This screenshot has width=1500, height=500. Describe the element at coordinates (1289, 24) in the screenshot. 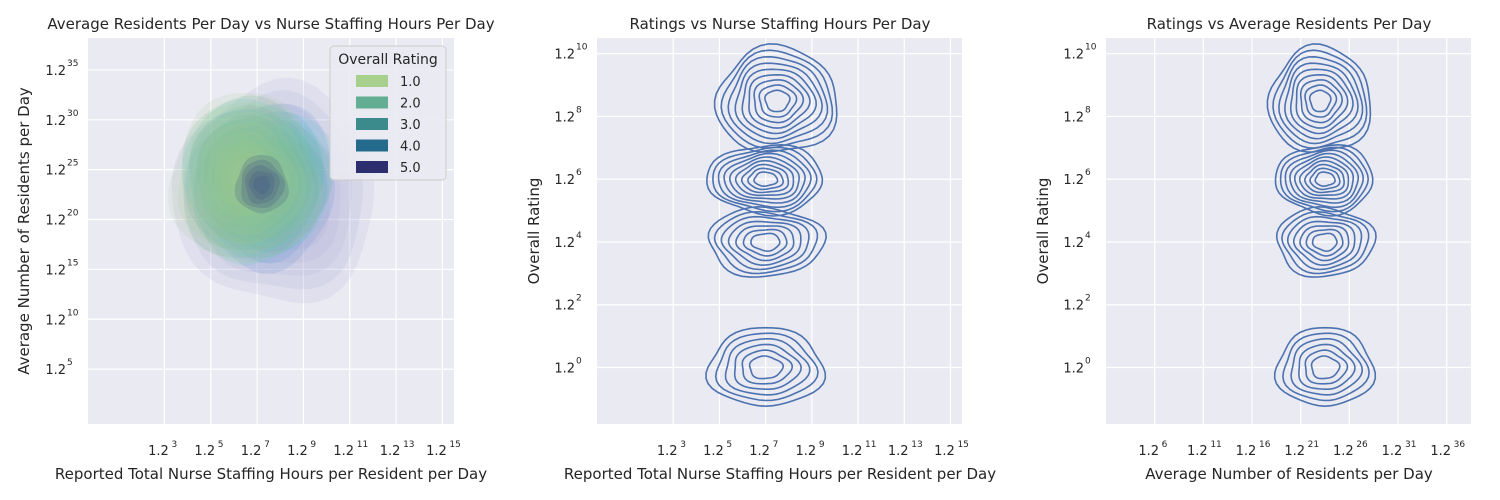

I see `chart-title: Ratings vs Average Residents Per Day` at that location.